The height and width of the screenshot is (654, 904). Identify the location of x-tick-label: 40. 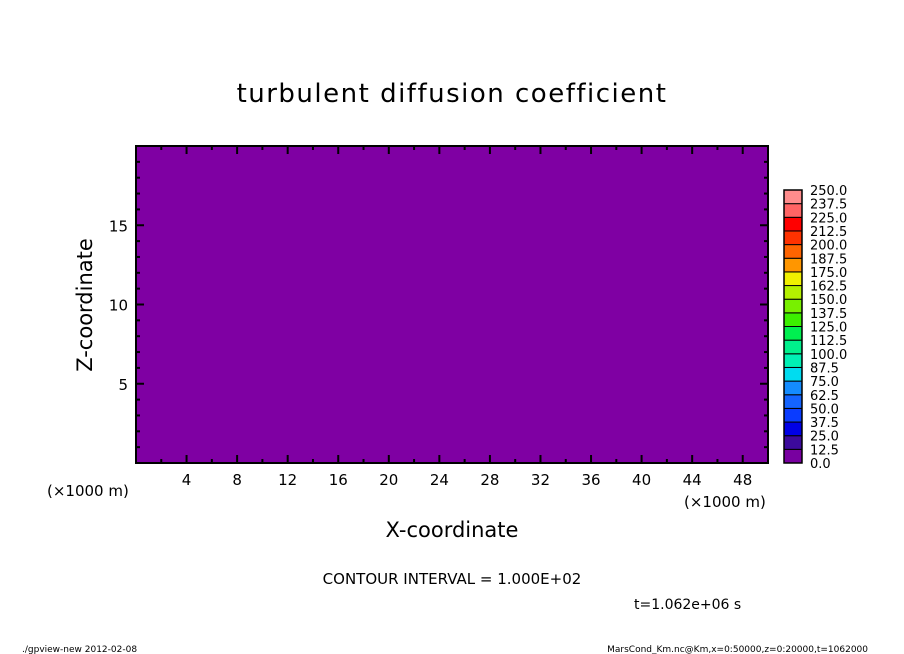
(641, 480).